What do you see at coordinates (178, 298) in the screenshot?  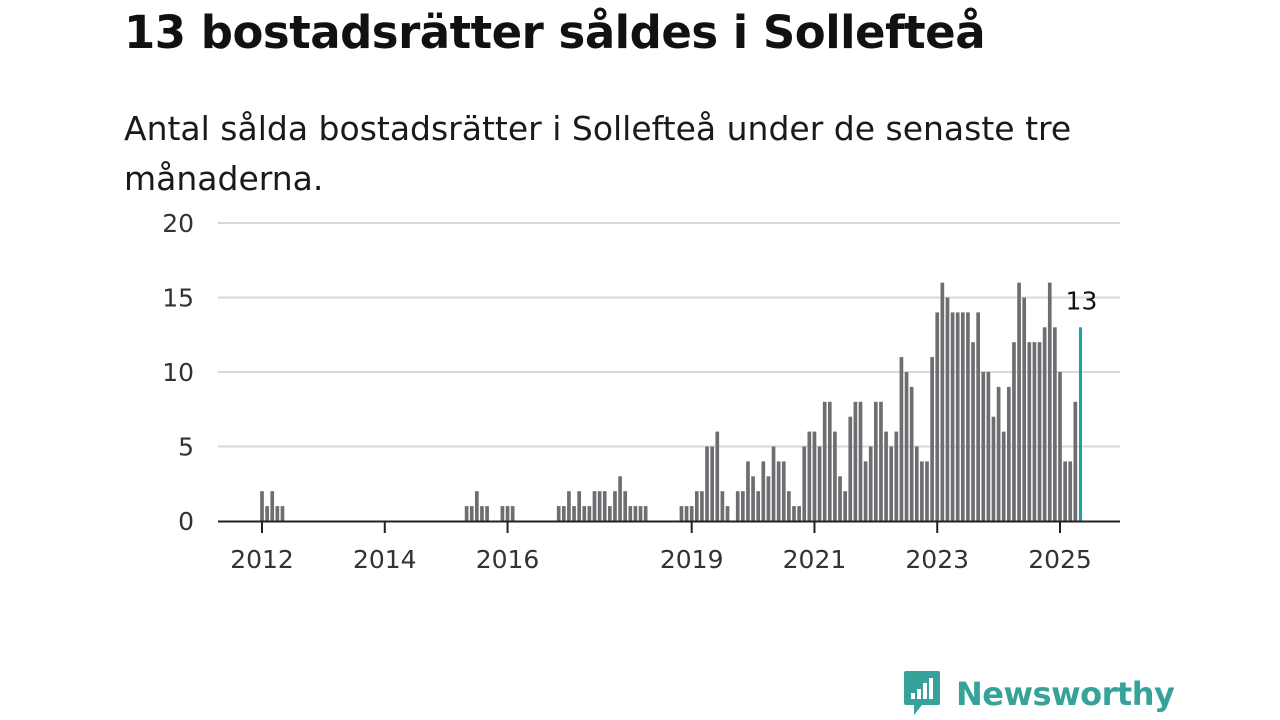 I see `y-tick-label: 15` at bounding box center [178, 298].